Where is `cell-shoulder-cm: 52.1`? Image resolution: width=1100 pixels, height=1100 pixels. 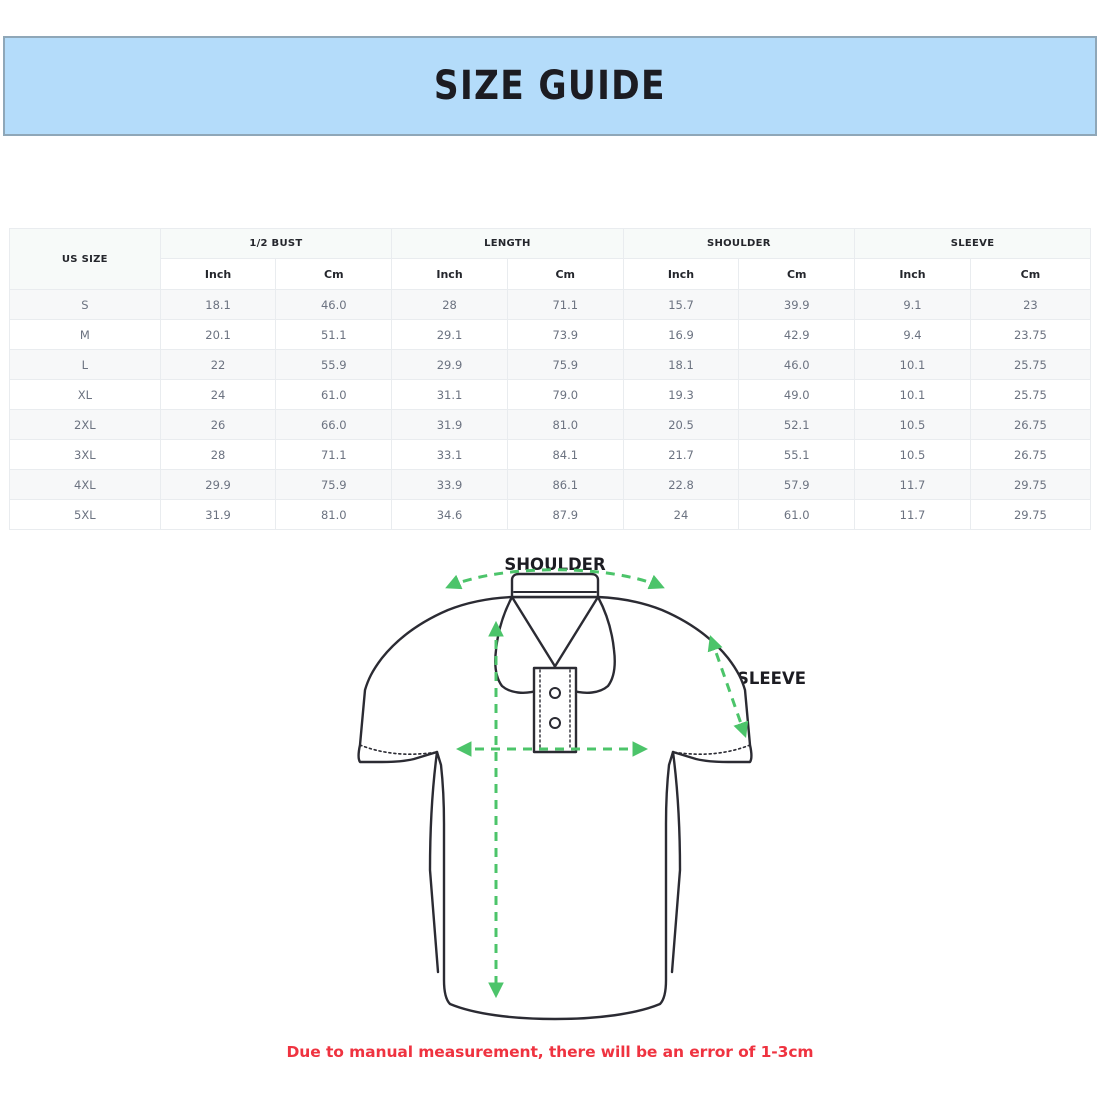
cell-shoulder-cm: 52.1 is located at coordinates (797, 424).